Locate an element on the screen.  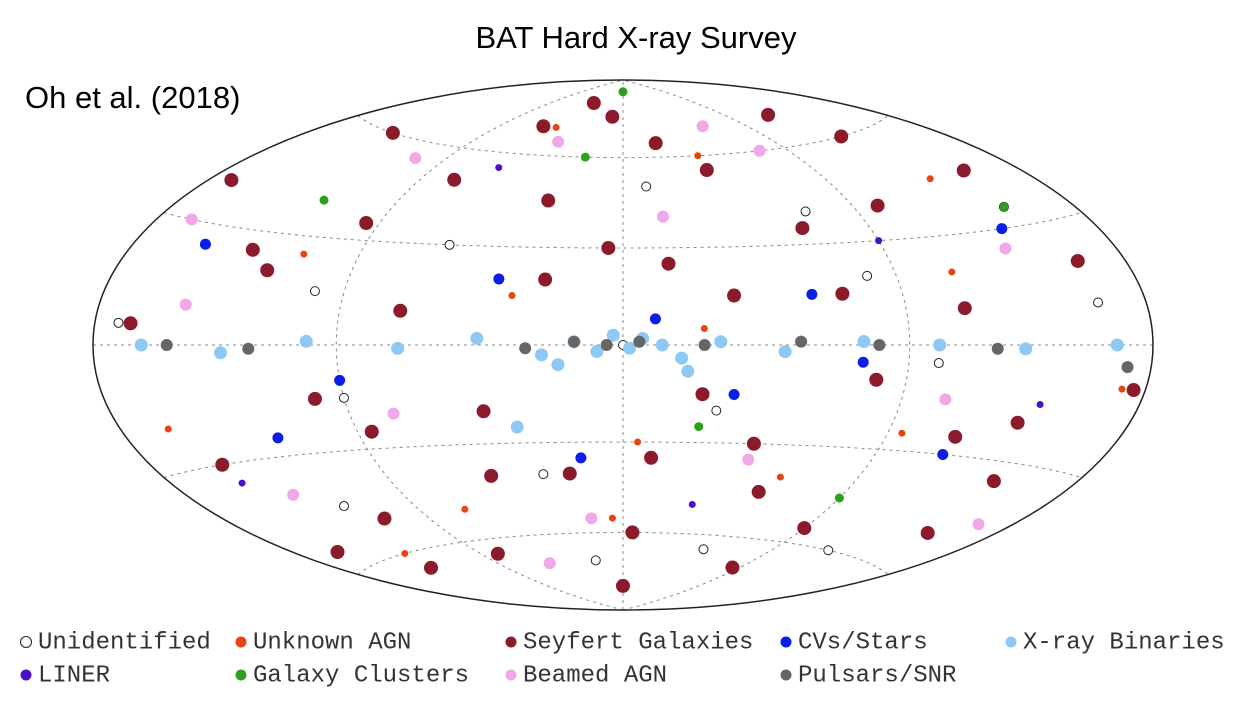
legend-label: Unidentified is located at coordinates (124, 642).